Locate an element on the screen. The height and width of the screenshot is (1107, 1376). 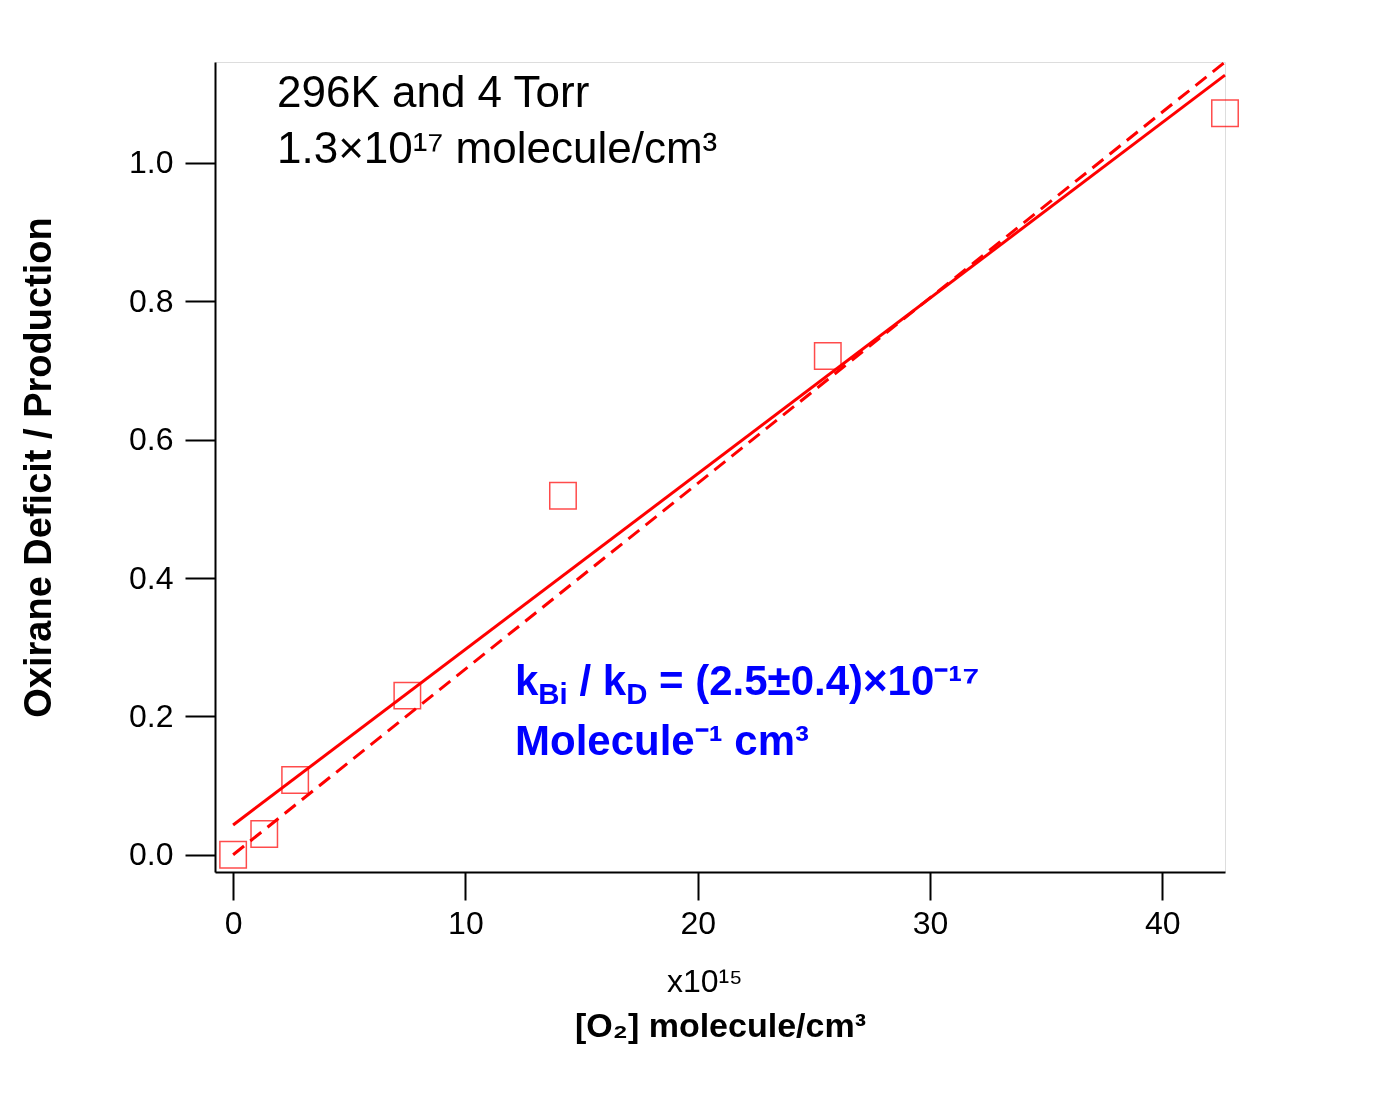
x-tick-label: 40 is located at coordinates (1162, 922).